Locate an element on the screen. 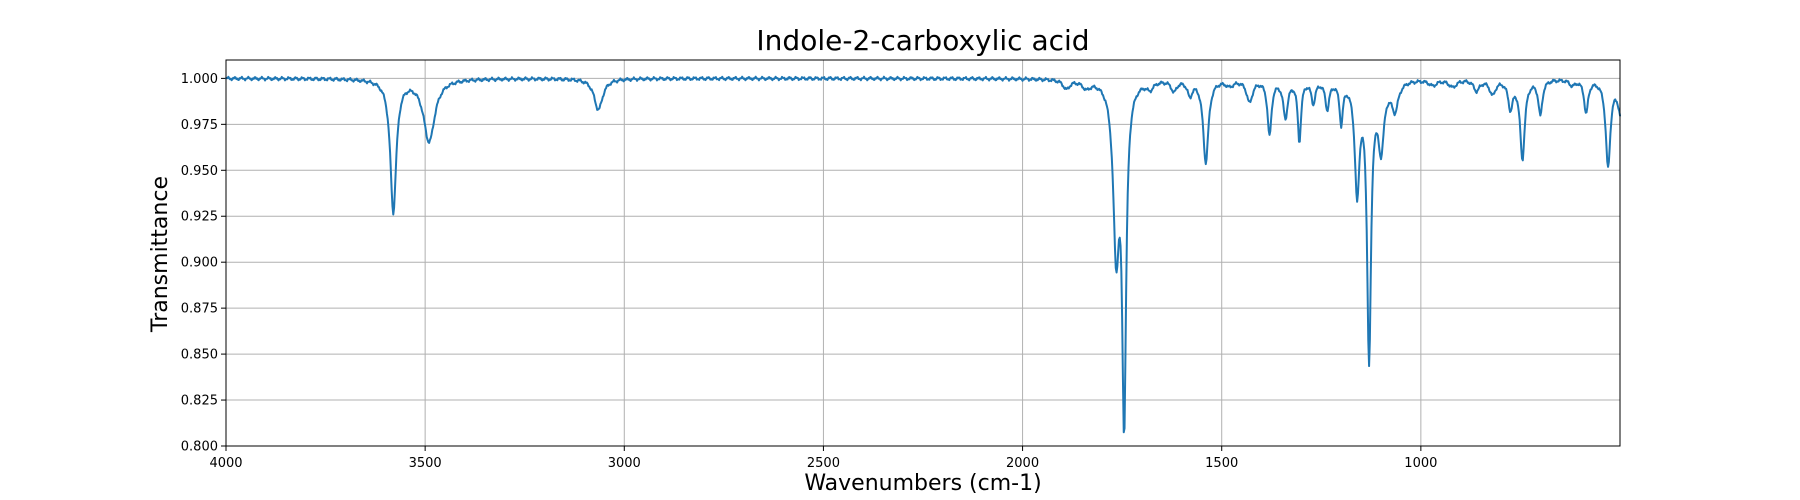 The height and width of the screenshot is (500, 1800). x-tick-label: 1000 is located at coordinates (1420, 463).